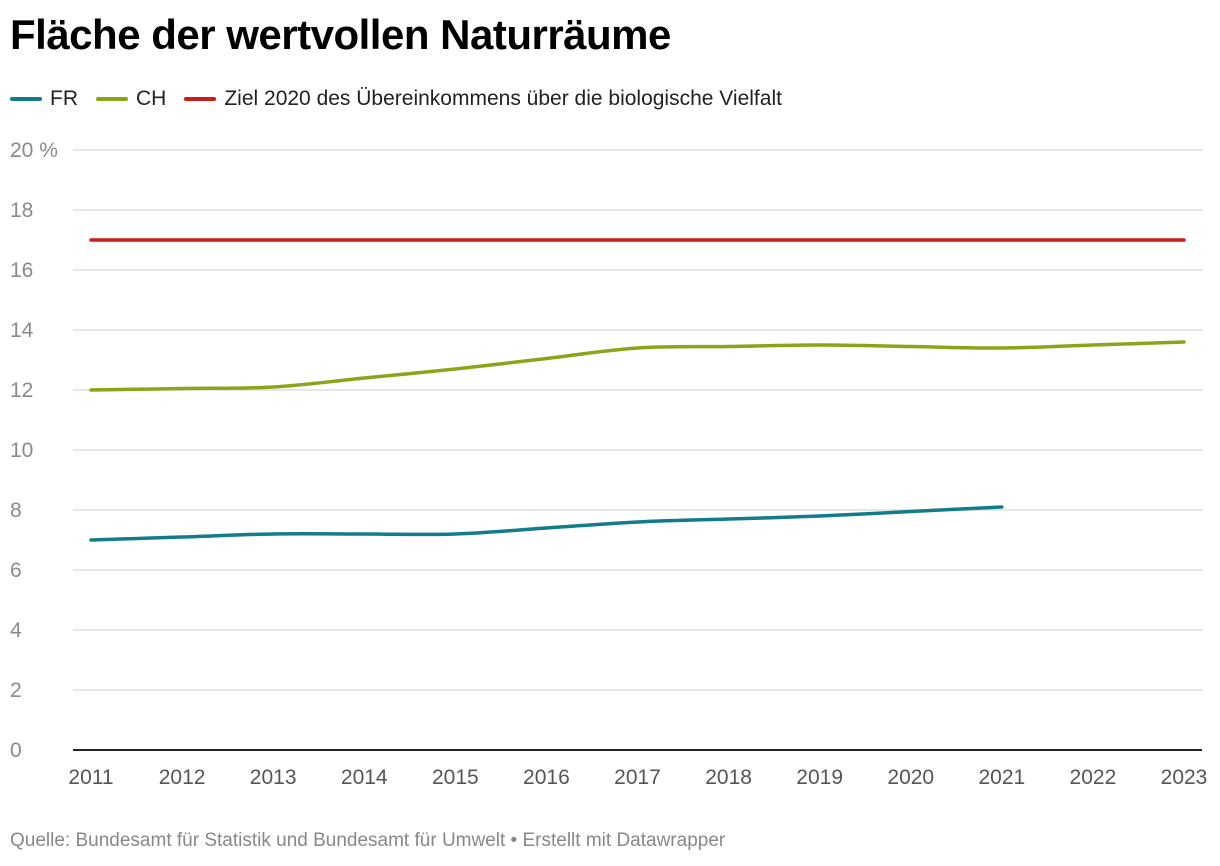 This screenshot has height=866, width=1220. What do you see at coordinates (910, 346) in the screenshot?
I see `data-point-ch-2020` at bounding box center [910, 346].